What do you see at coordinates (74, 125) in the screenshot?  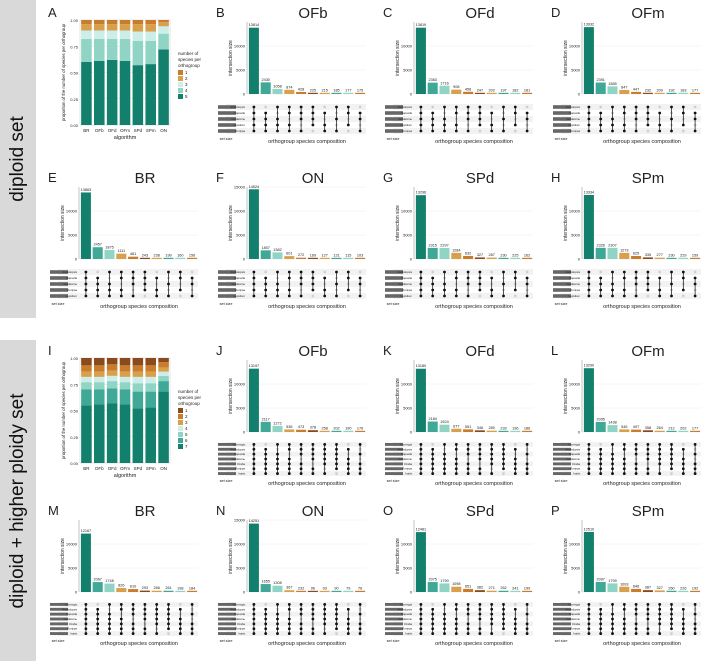 I see `y-tick-label: 0.00` at bounding box center [74, 125].